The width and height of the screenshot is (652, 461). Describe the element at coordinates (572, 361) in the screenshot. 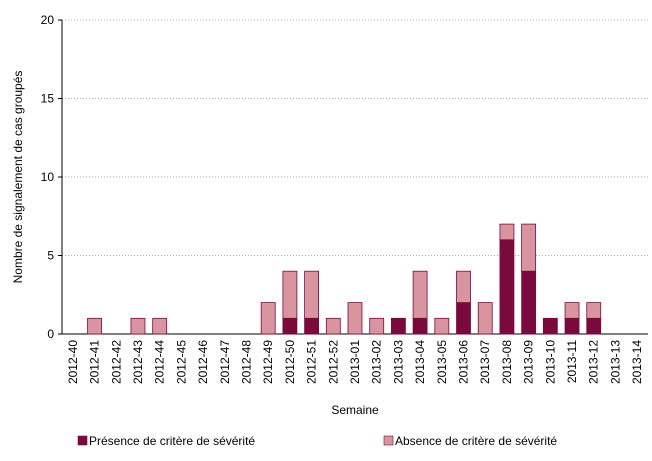

I see `x-tick-label: 2013-11` at that location.